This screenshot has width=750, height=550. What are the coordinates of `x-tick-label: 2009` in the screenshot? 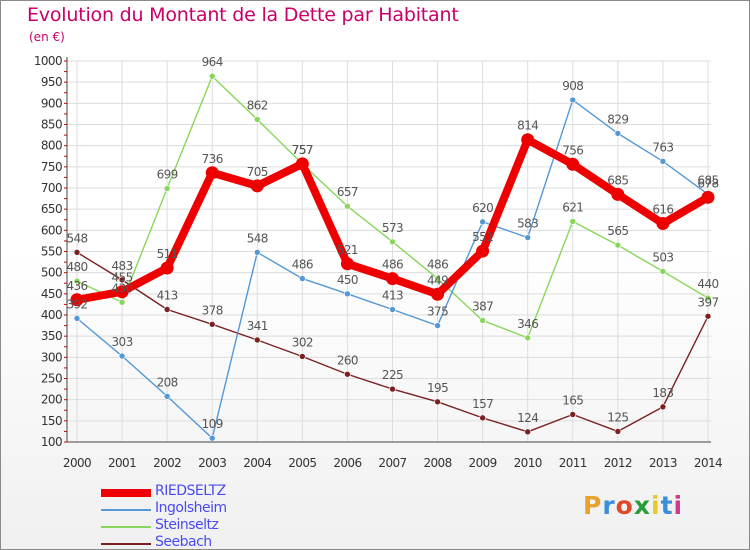 It's located at (483, 463).